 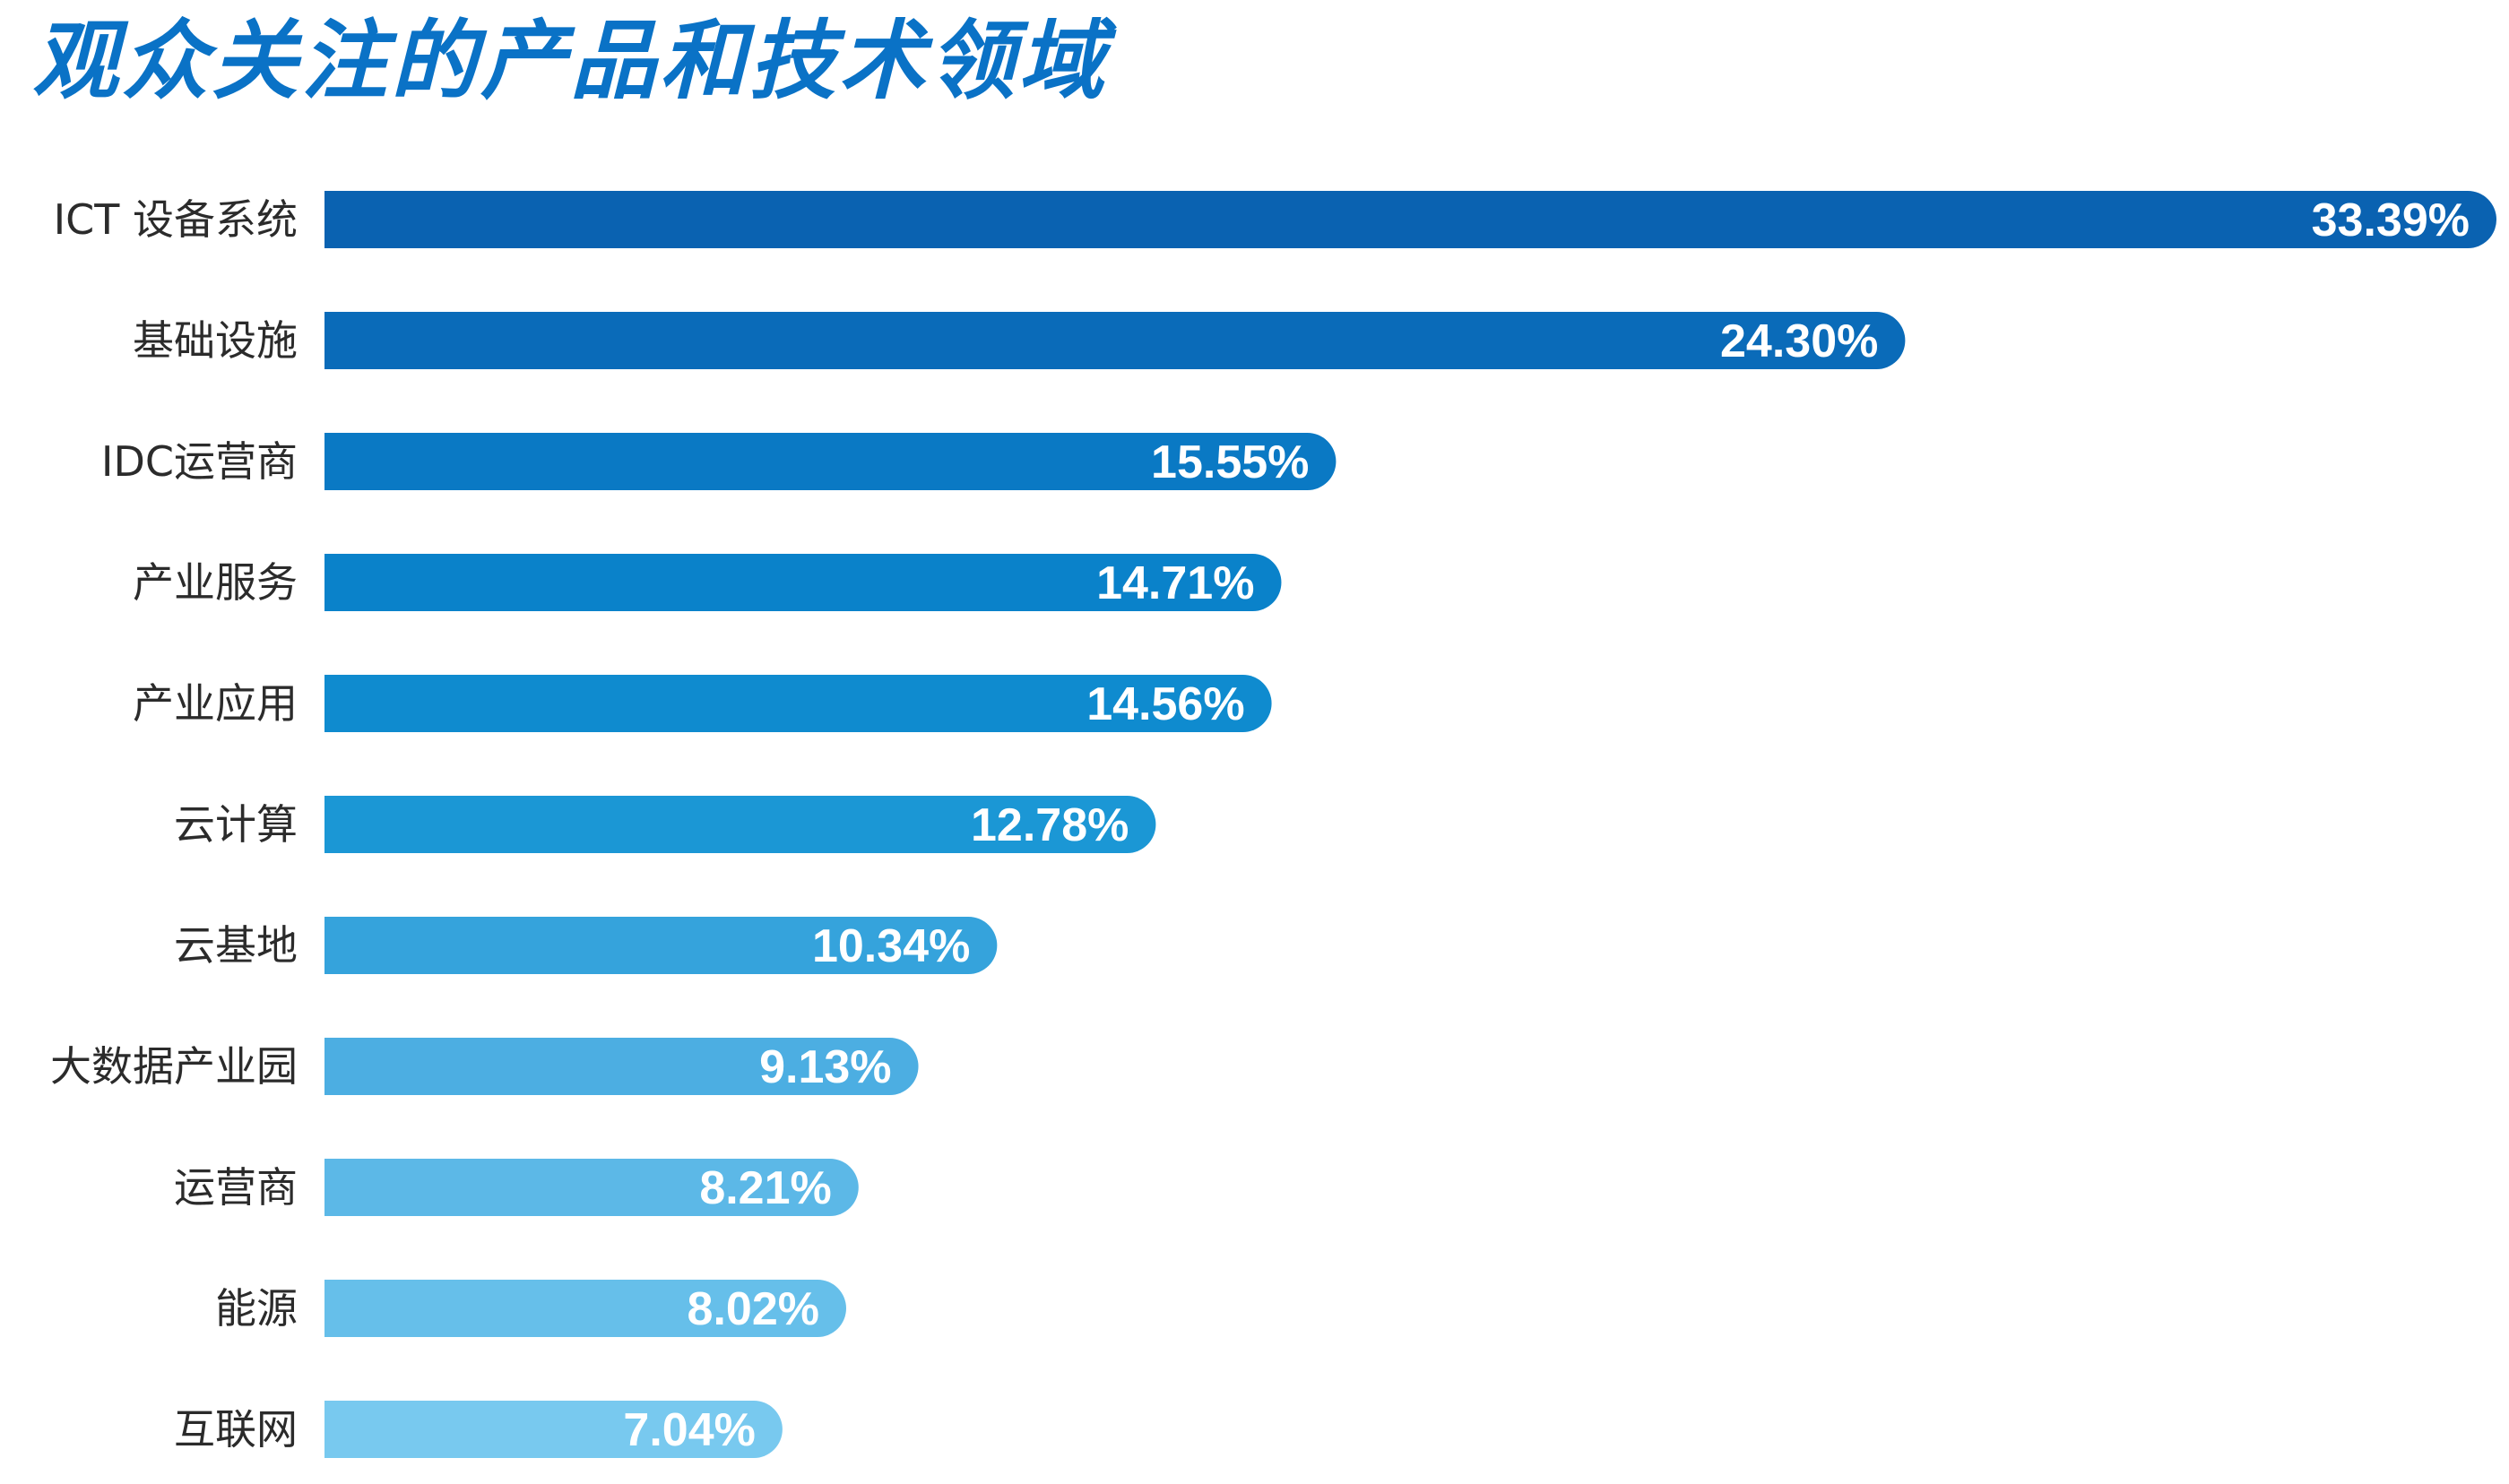 I want to click on value-label: 33.39%, so click(x=2391, y=220).